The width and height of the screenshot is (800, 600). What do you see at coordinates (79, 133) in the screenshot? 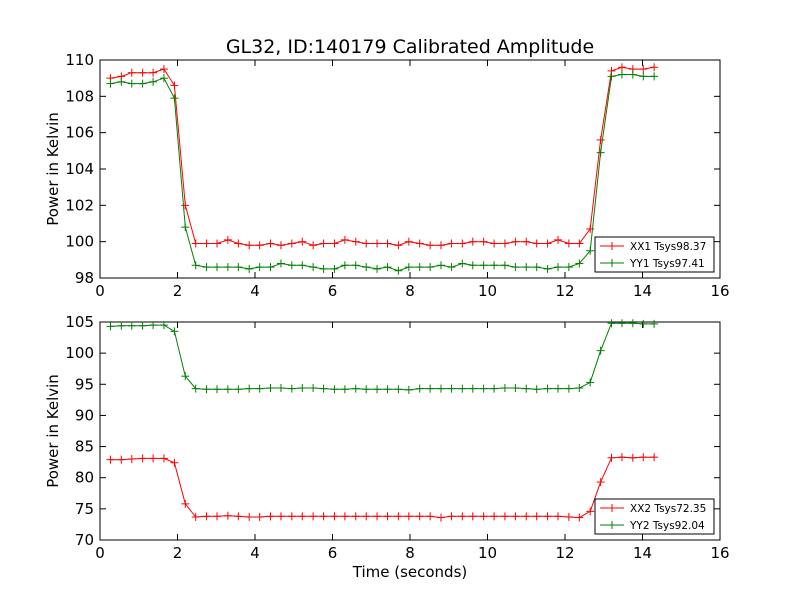
I see `top-y-tick-label: 106` at bounding box center [79, 133].